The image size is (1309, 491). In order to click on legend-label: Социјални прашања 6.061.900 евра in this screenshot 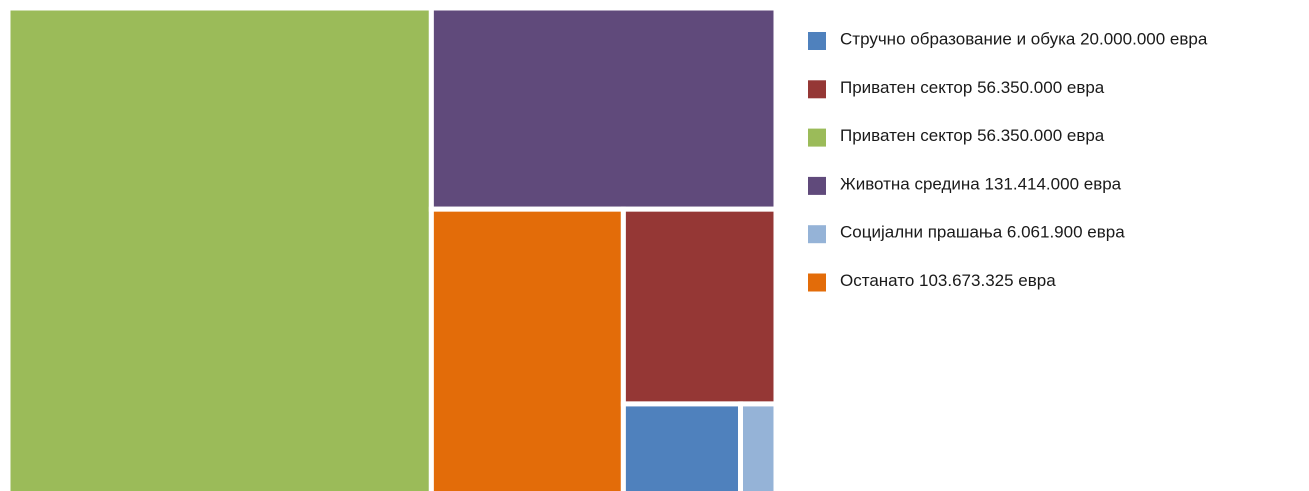, I will do `click(982, 232)`.